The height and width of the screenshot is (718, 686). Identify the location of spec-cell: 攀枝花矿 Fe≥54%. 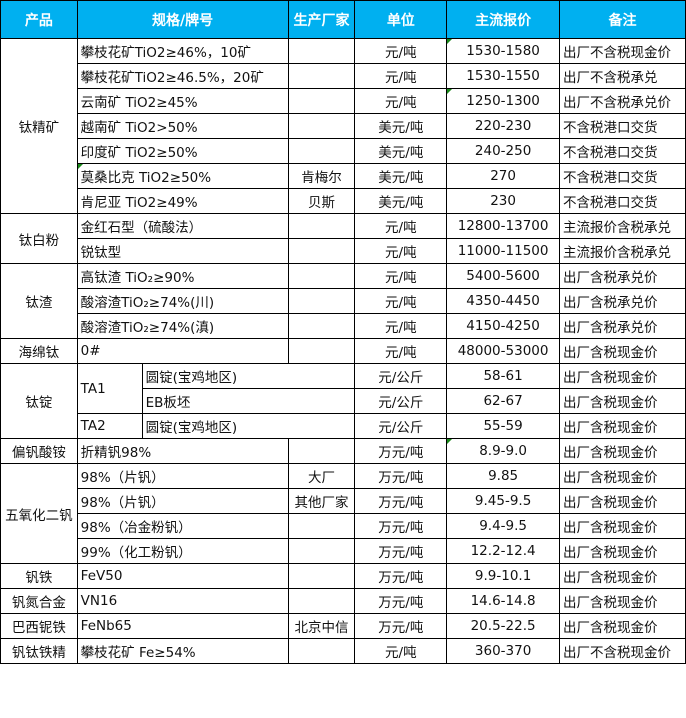
(182, 651).